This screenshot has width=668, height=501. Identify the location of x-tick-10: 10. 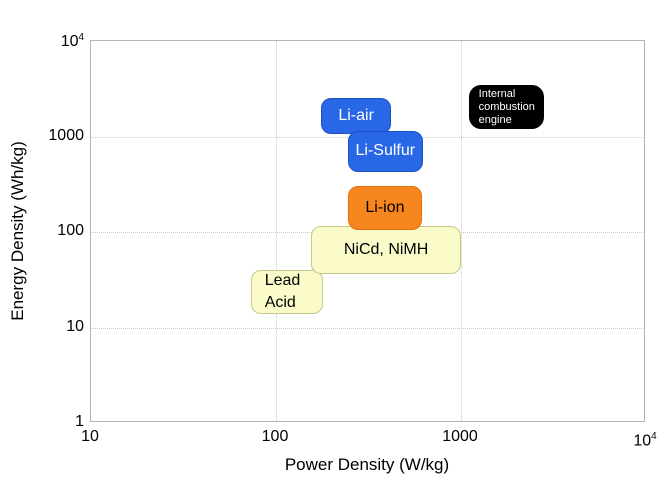
(90, 436).